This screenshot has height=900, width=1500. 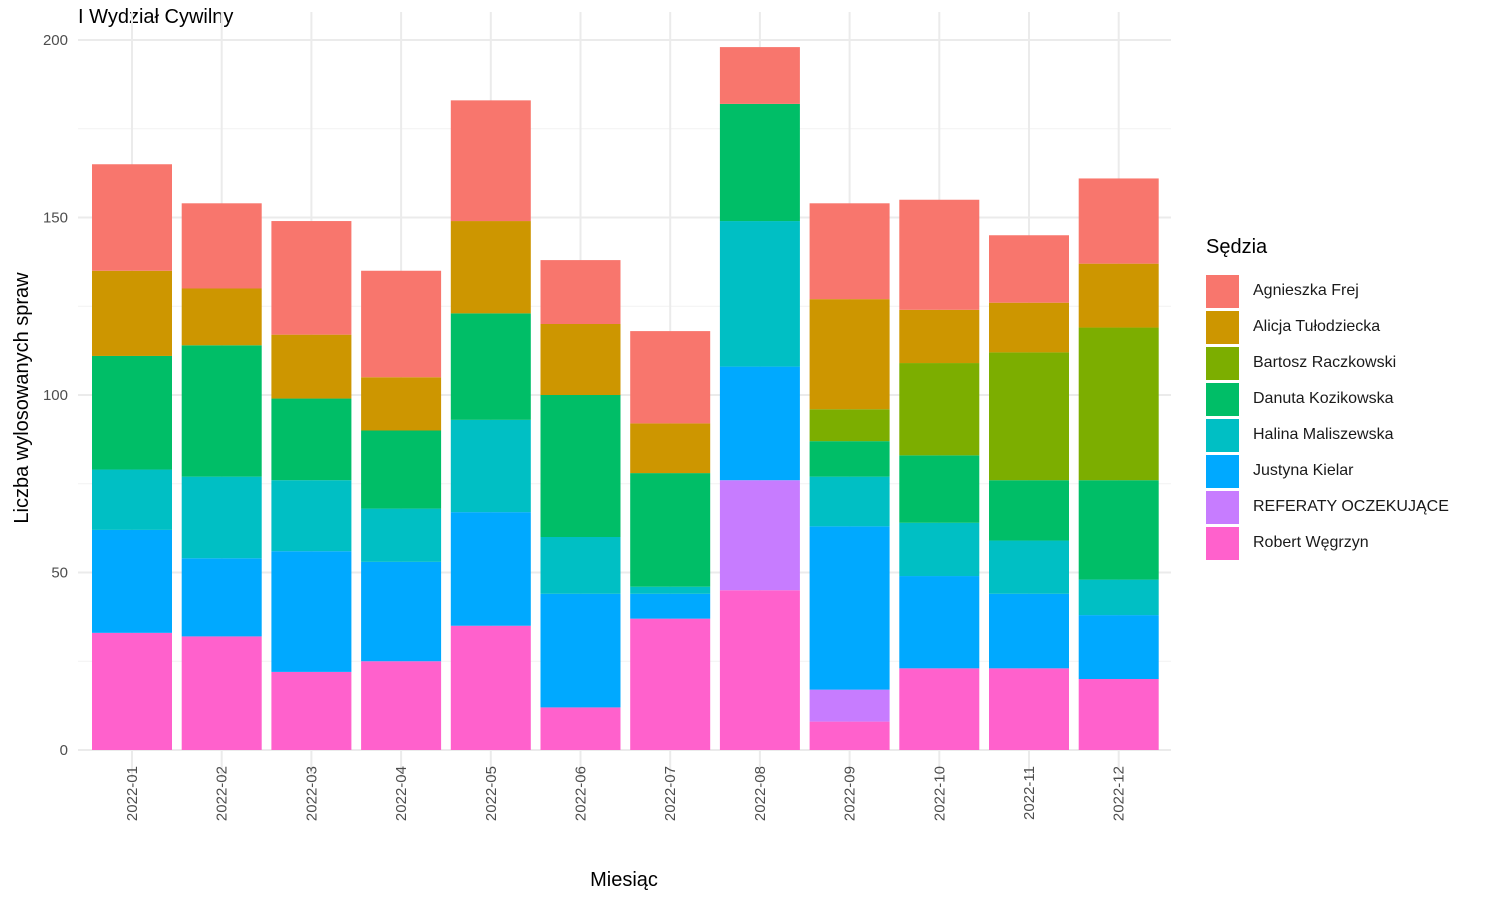 I want to click on legend-label: REFERATY OCZEKUJĄCE, so click(x=1351, y=506).